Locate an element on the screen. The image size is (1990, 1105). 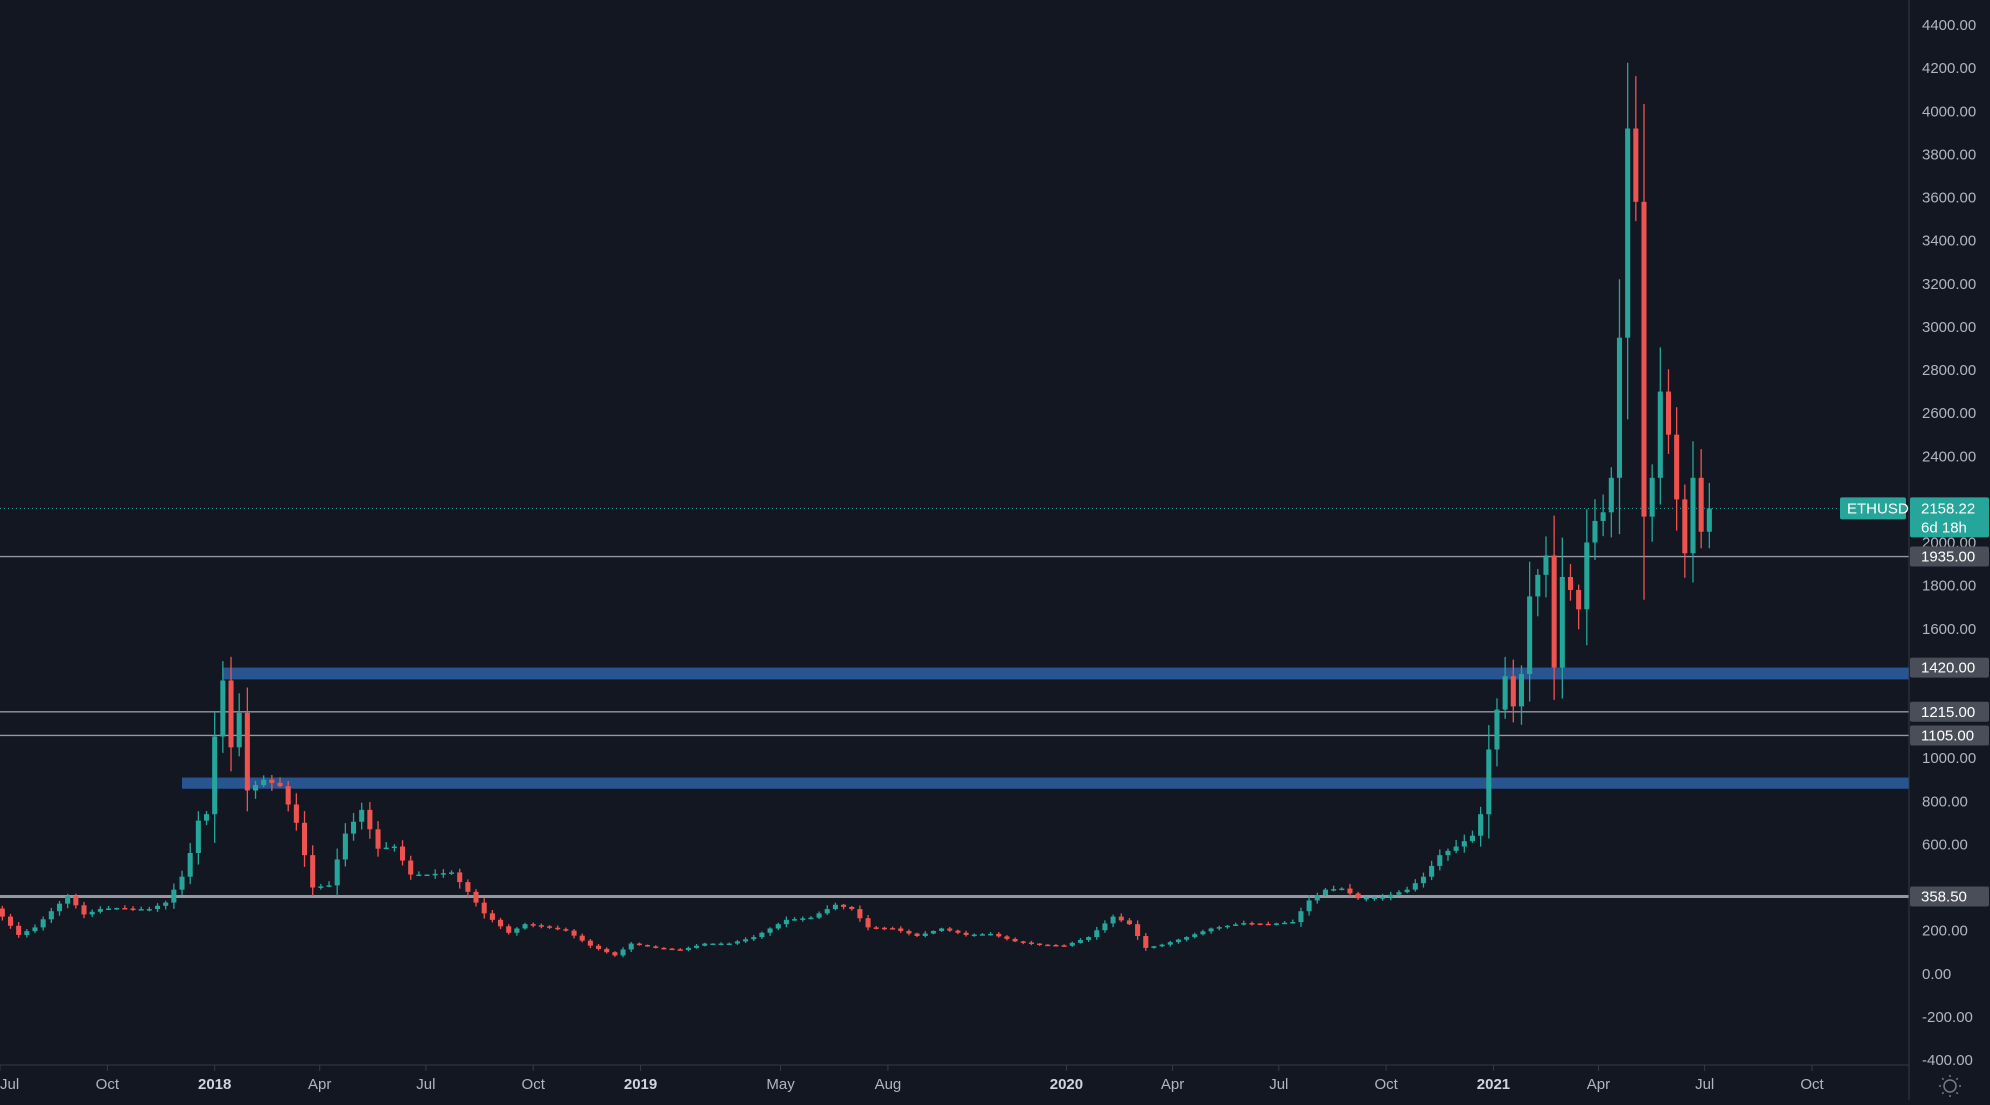
last-price-tags: ETHUSD 2158.22 6d 18h is located at coordinates (1914, 517).